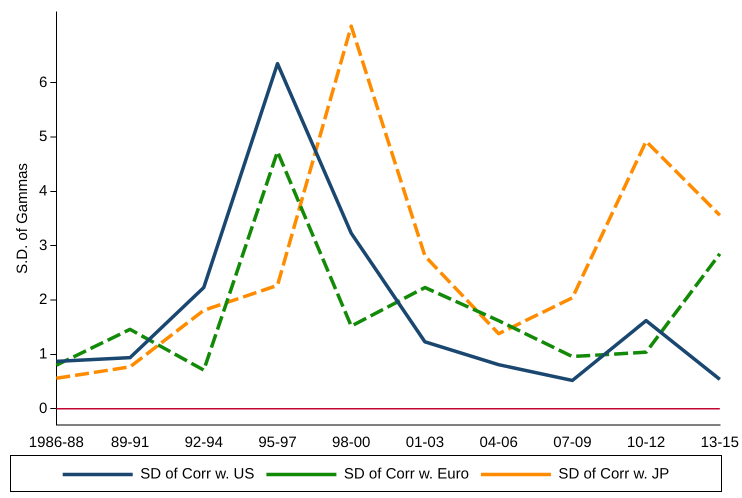 The width and height of the screenshot is (742, 498). Describe the element at coordinates (43, 408) in the screenshot. I see `y-tick-label: 0` at that location.